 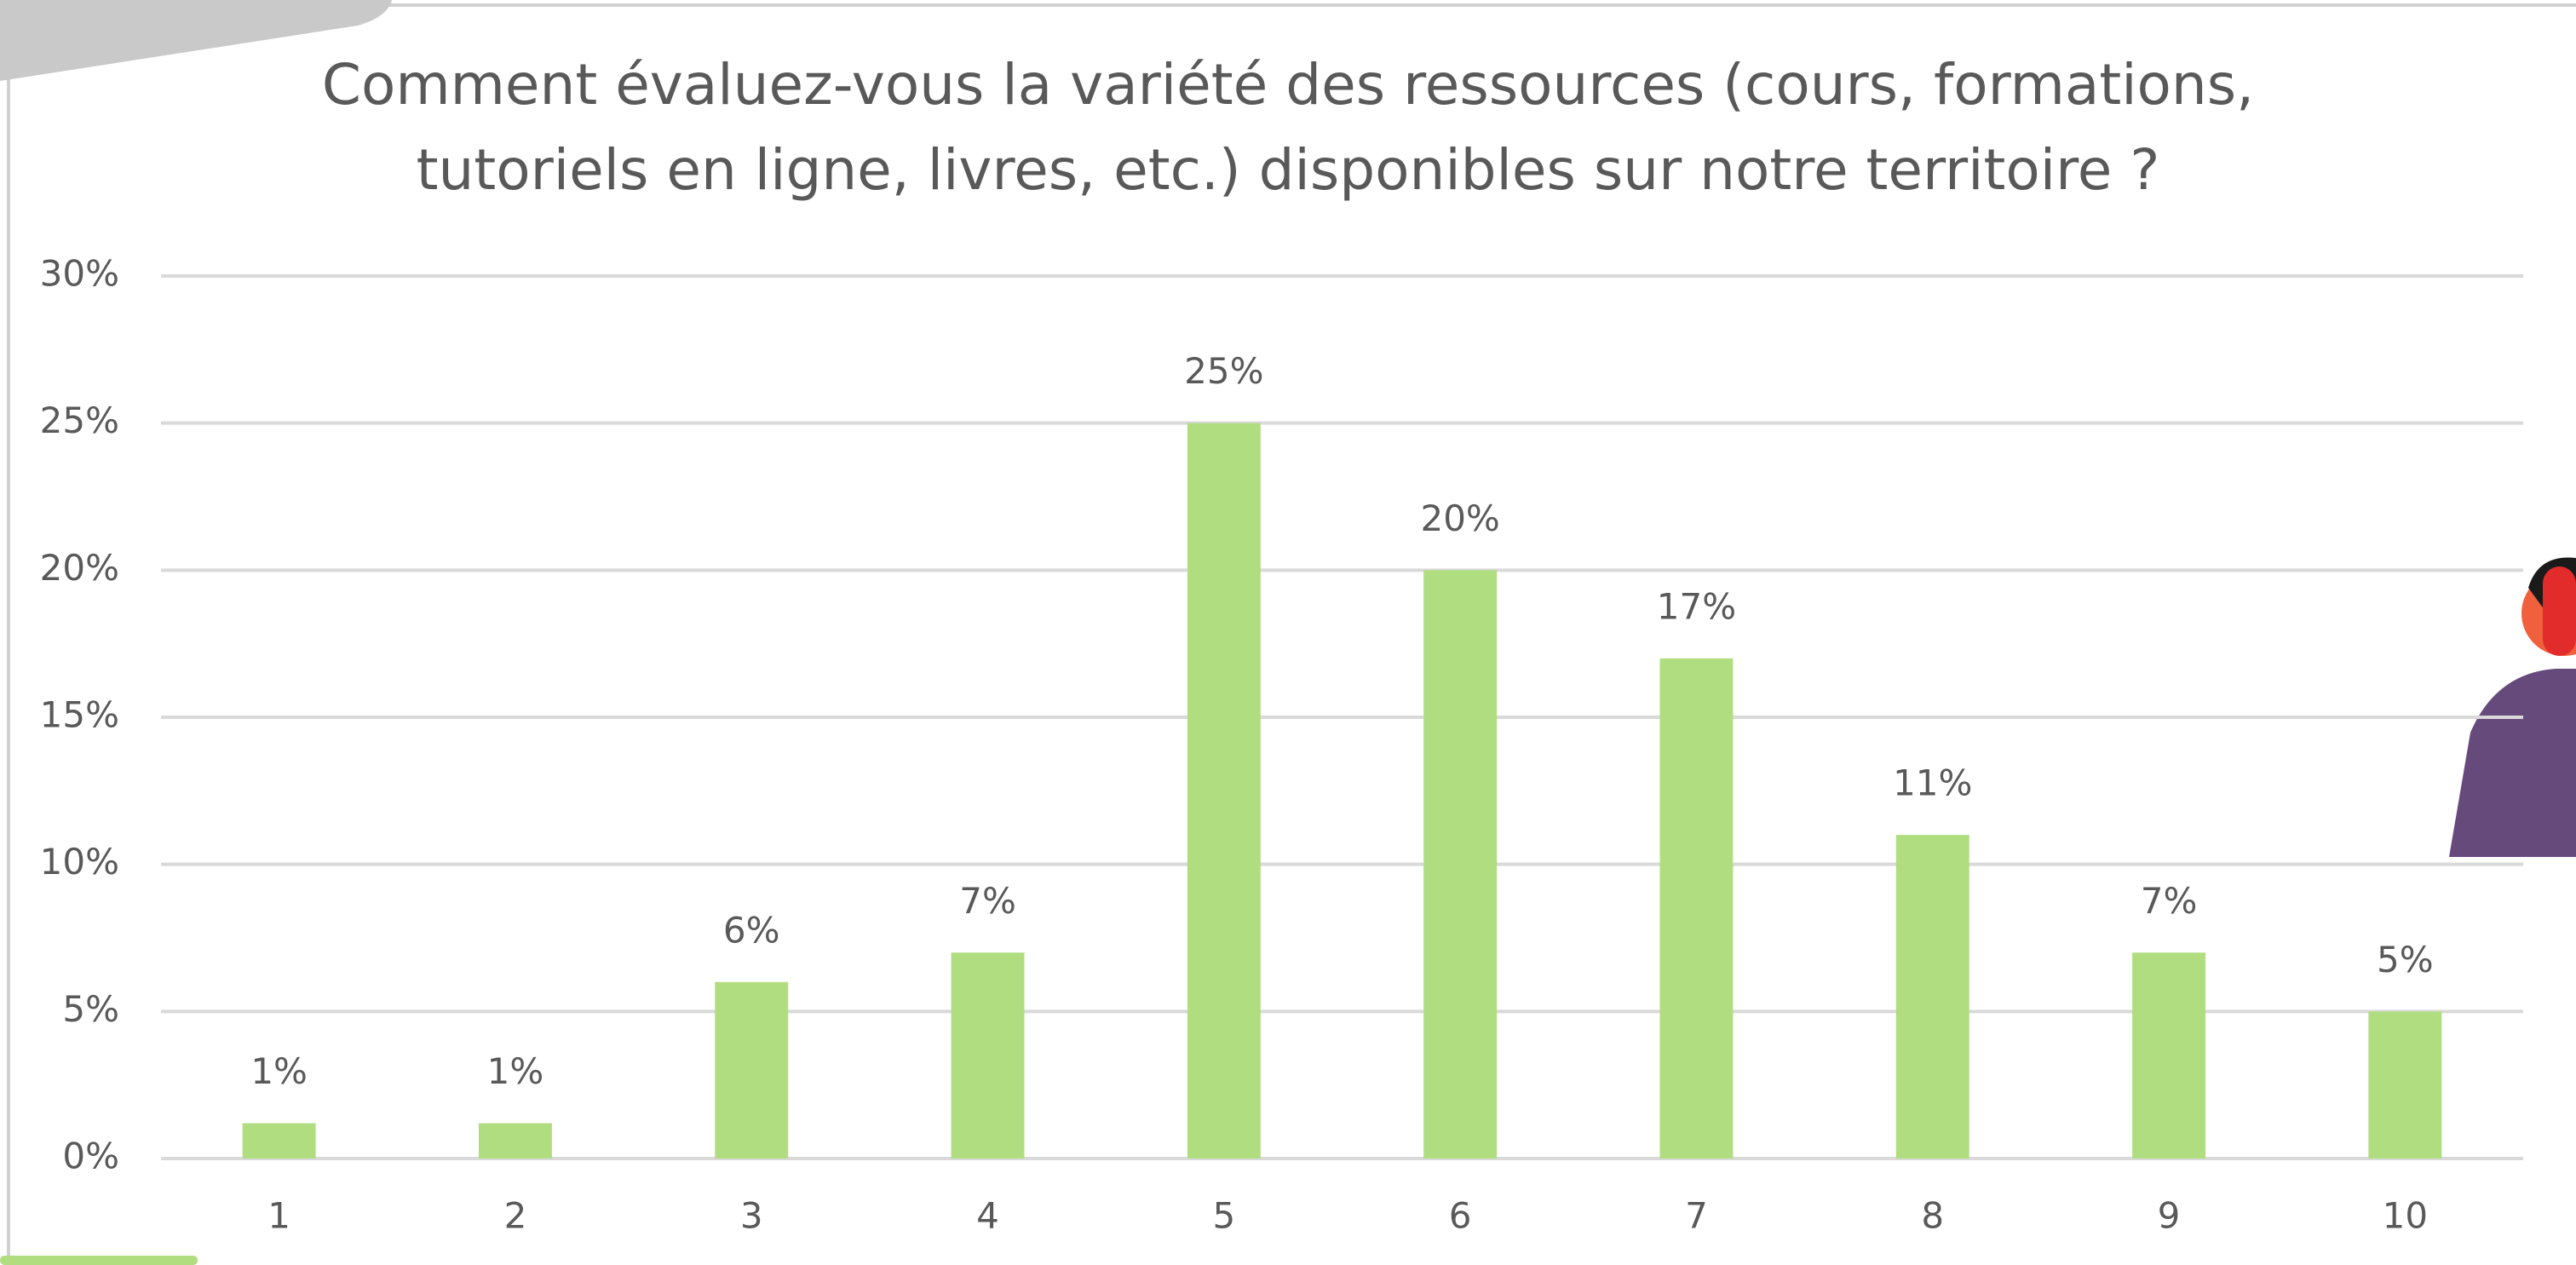 I want to click on y-tick-label: 15%, so click(x=80, y=715).